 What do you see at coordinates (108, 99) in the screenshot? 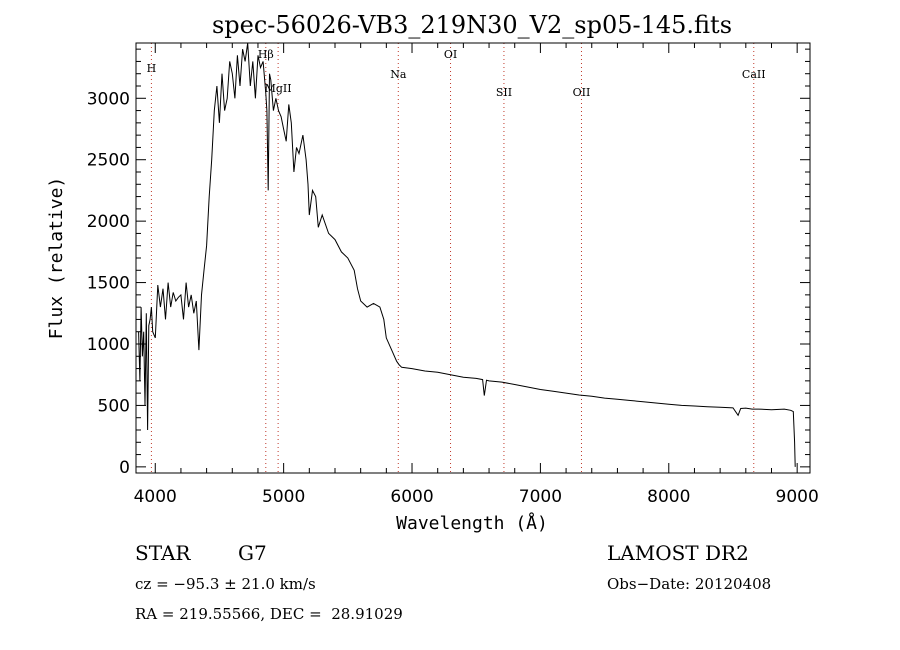
I see `y-tick-label: 3000` at bounding box center [108, 99].